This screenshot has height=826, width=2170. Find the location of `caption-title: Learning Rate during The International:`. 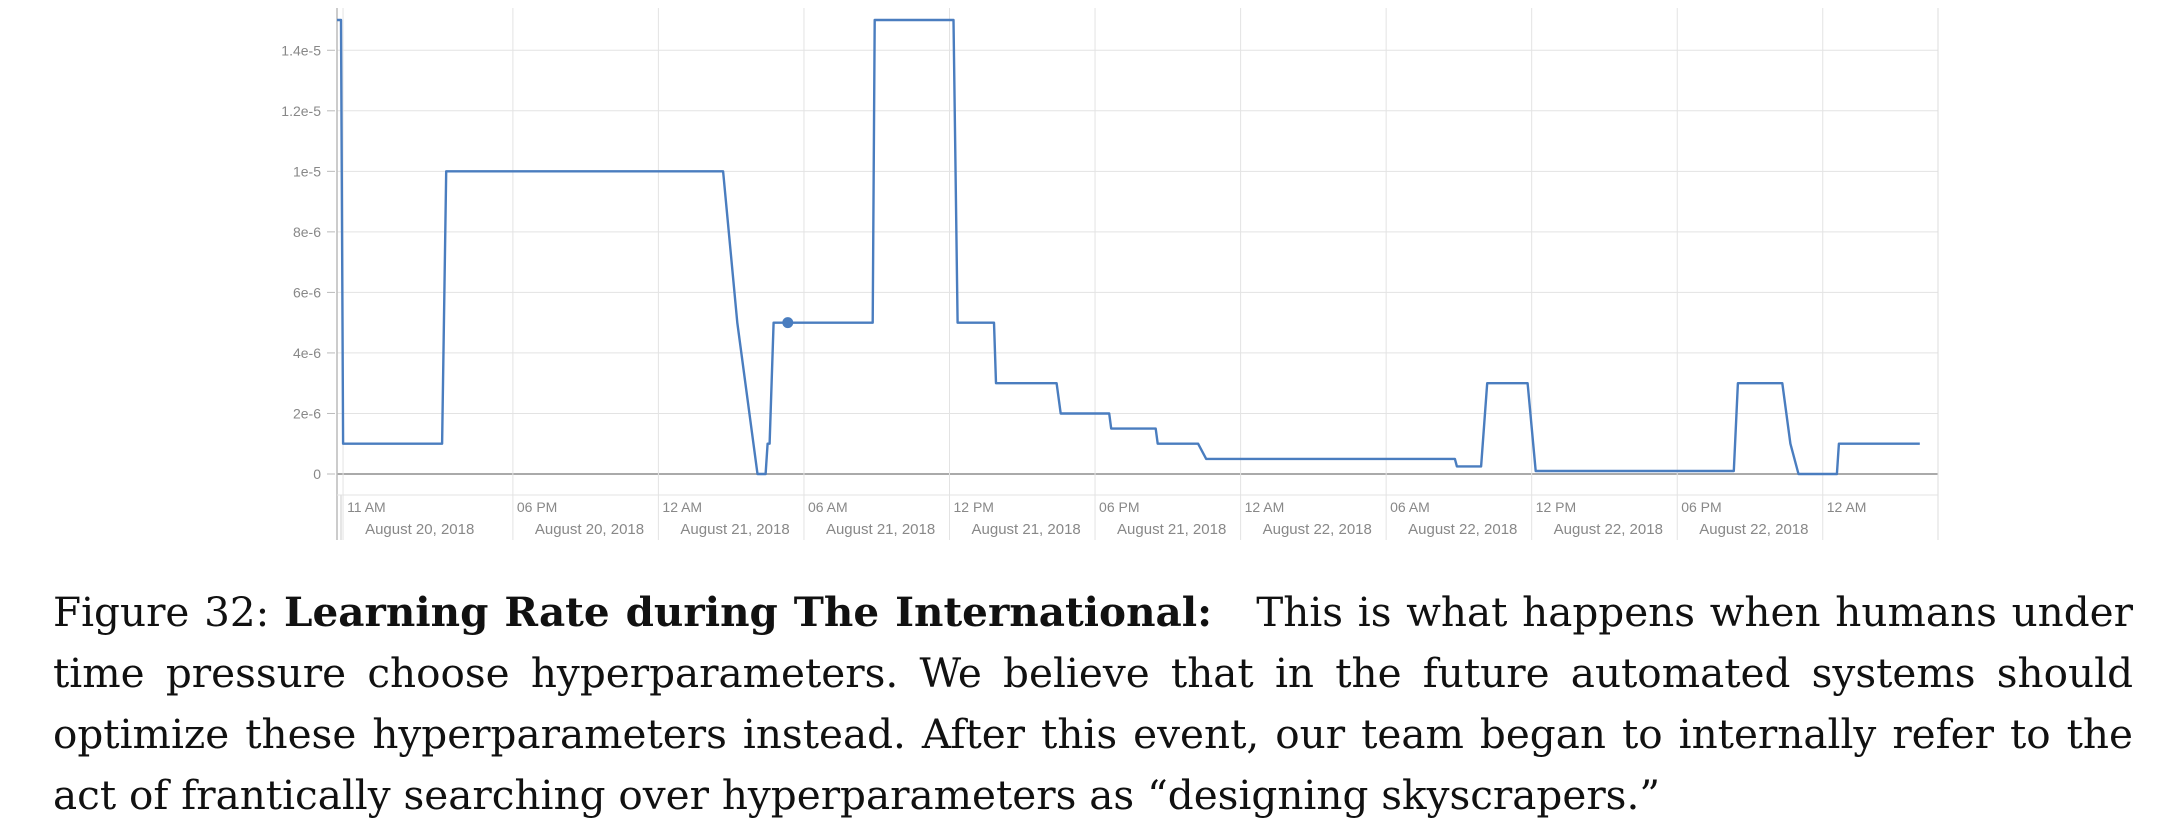

caption-title: Learning Rate during The International: is located at coordinates (748, 612).